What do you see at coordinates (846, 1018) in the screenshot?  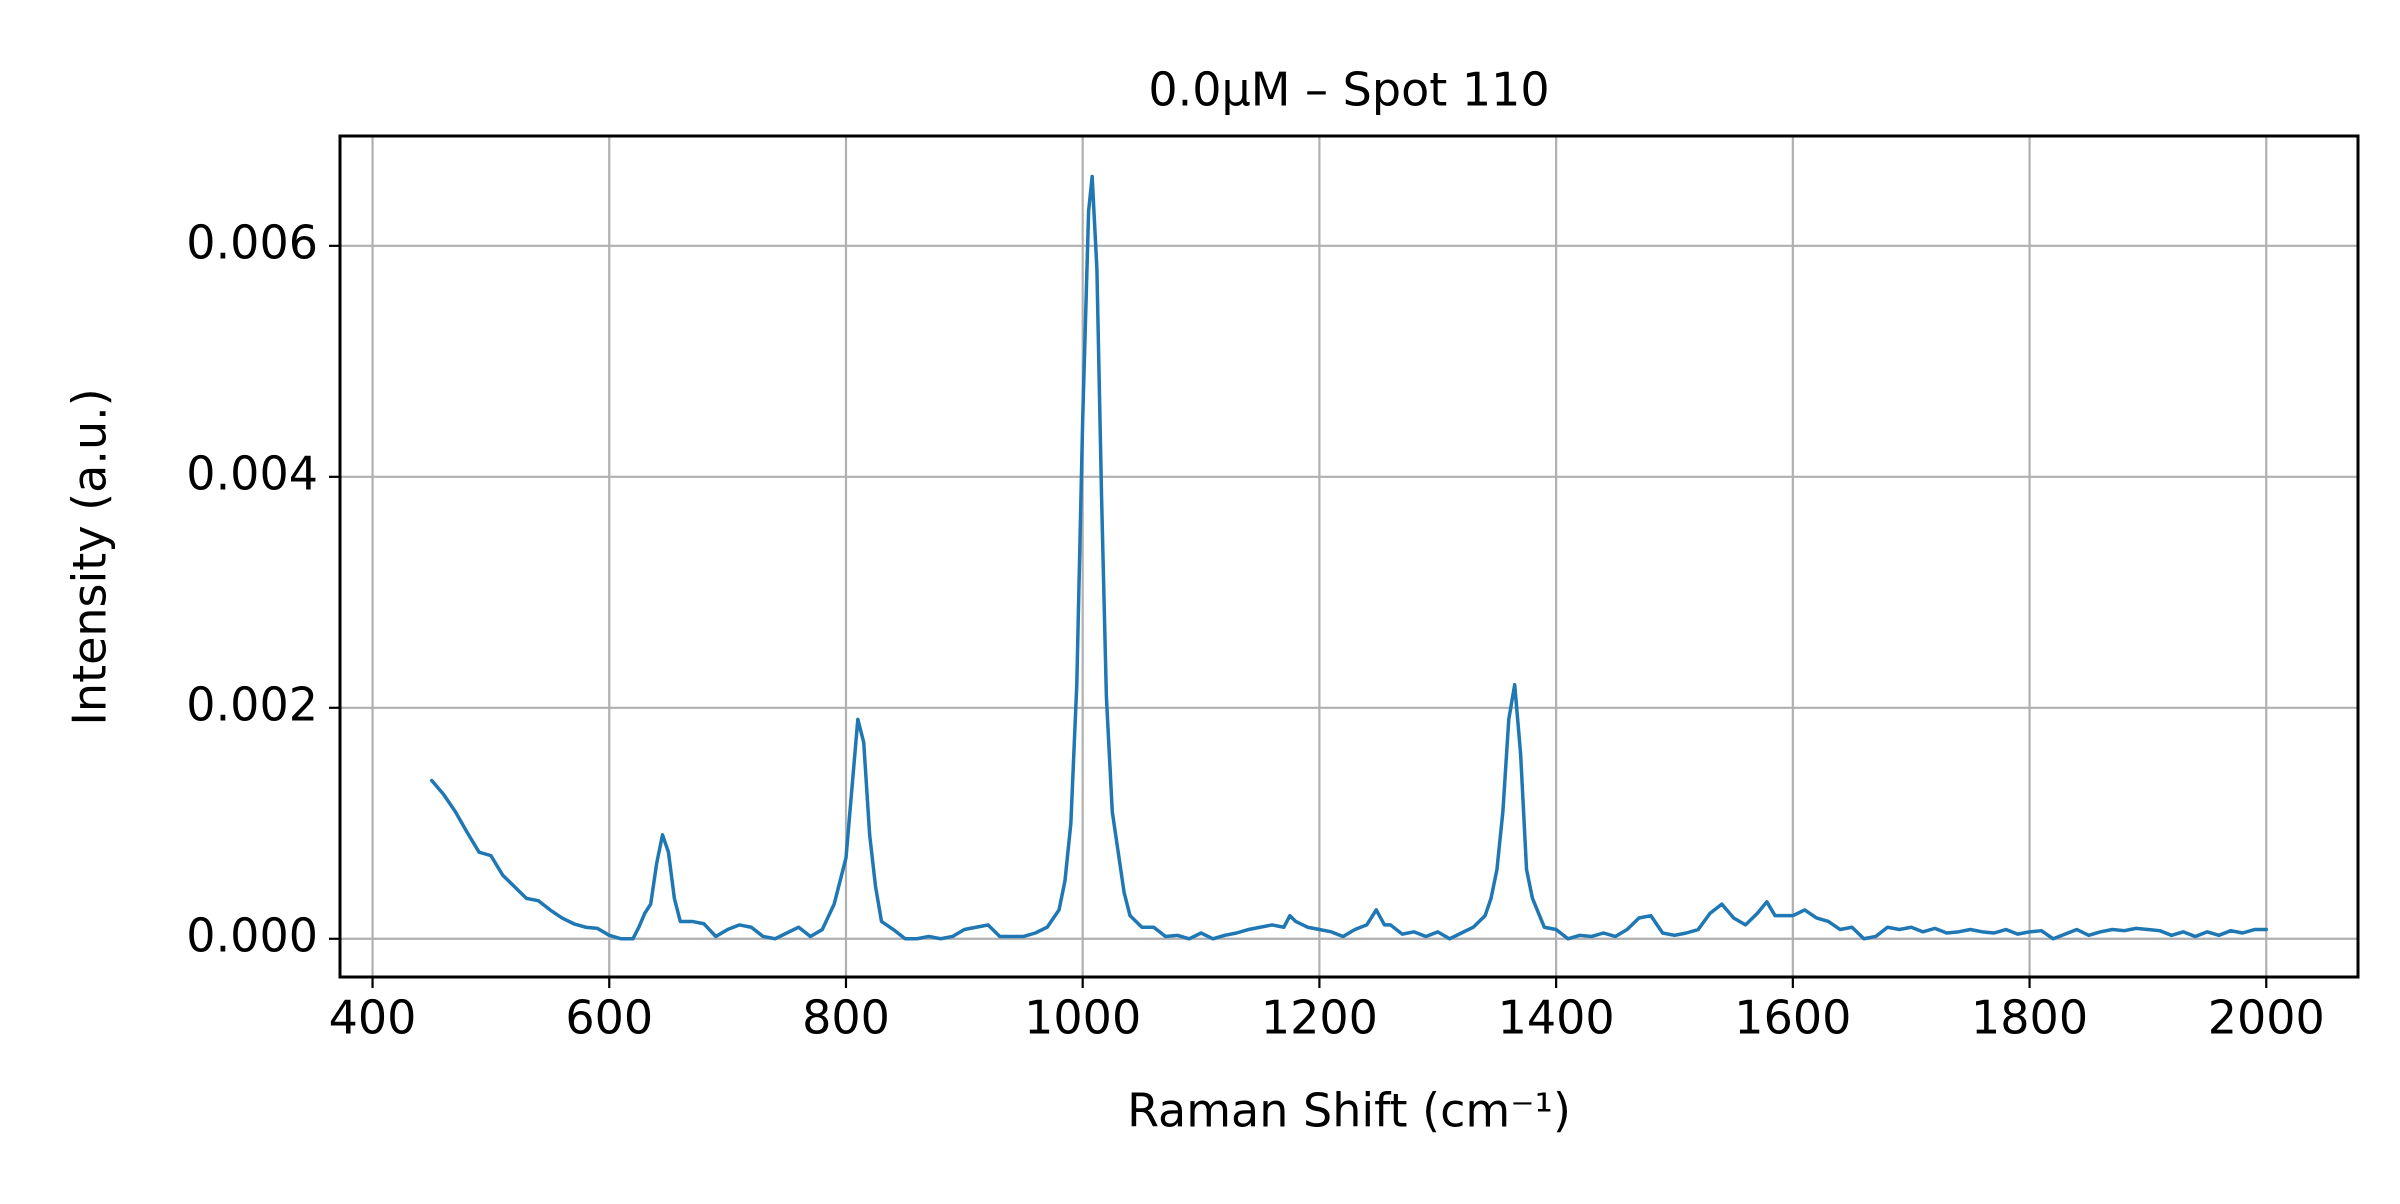 I see `x-tick-label: 800` at bounding box center [846, 1018].